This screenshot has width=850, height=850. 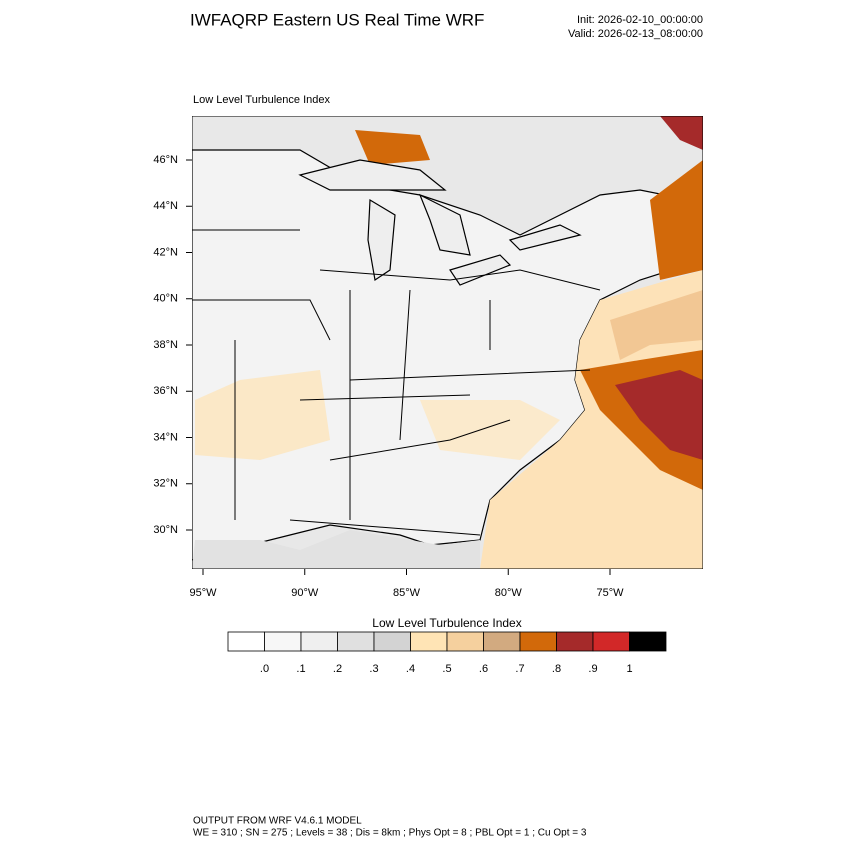 What do you see at coordinates (165, 252) in the screenshot?
I see `lat-label: 42°N` at bounding box center [165, 252].